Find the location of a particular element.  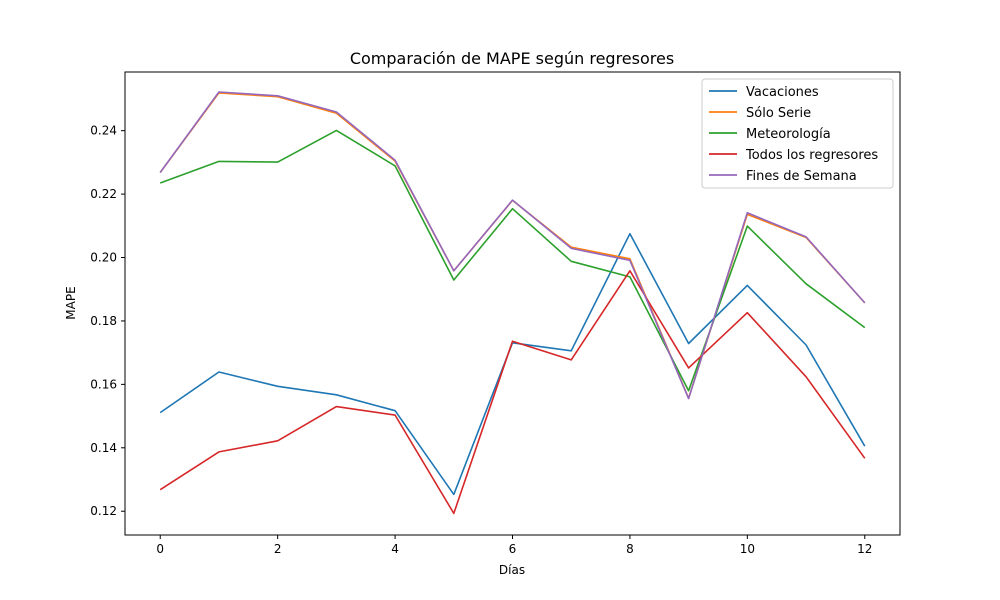

x-tick-label: 4 is located at coordinates (395, 549).